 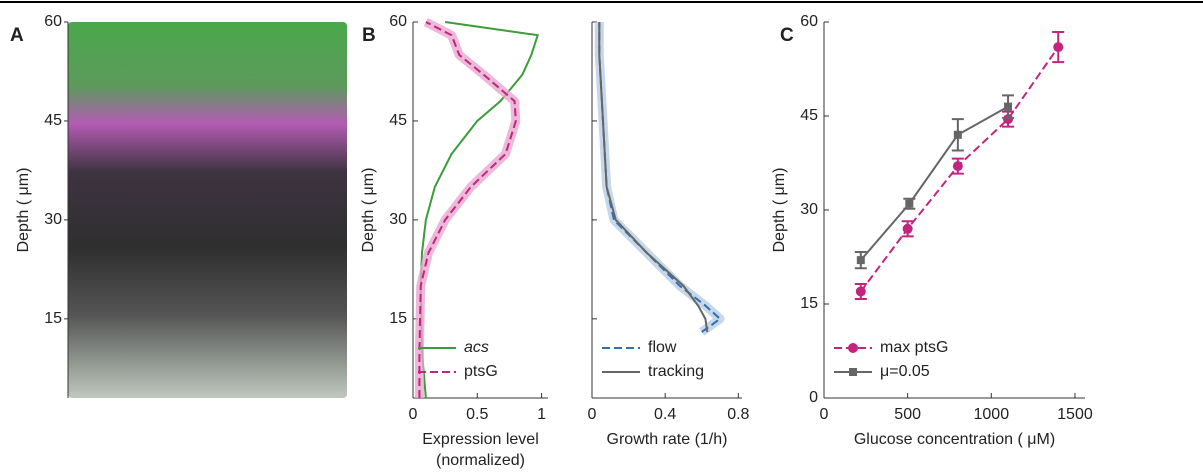 I want to click on x-axis-label: Expression level, so click(x=480, y=439).